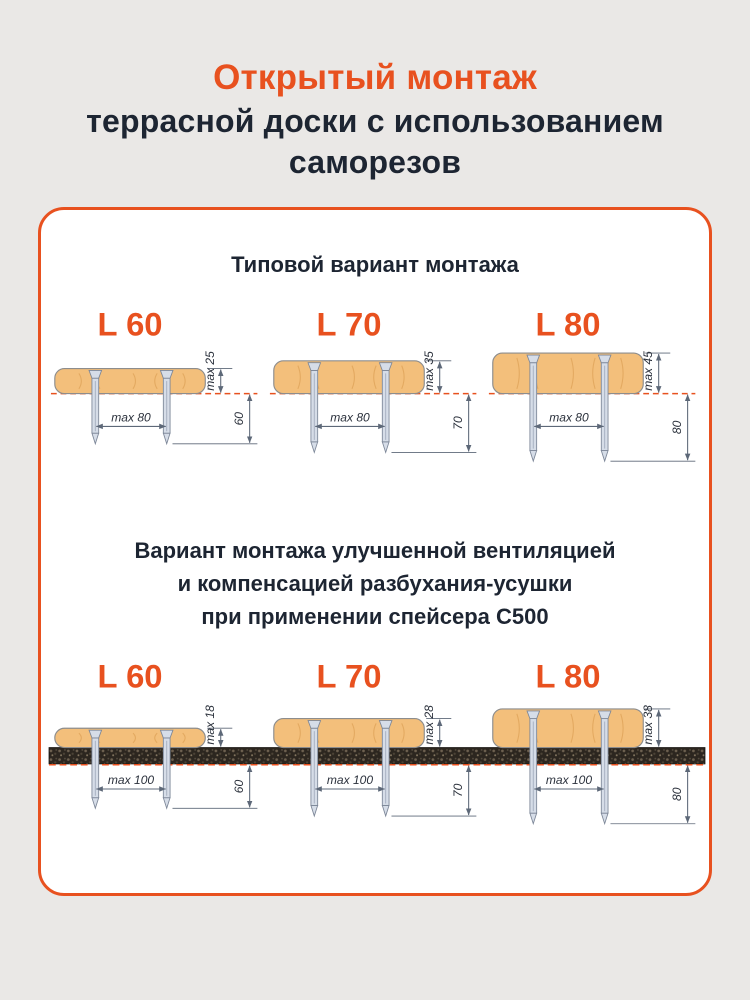 The image size is (750, 1000). I want to click on title-line-2: террасной доски с использованием, so click(375, 120).